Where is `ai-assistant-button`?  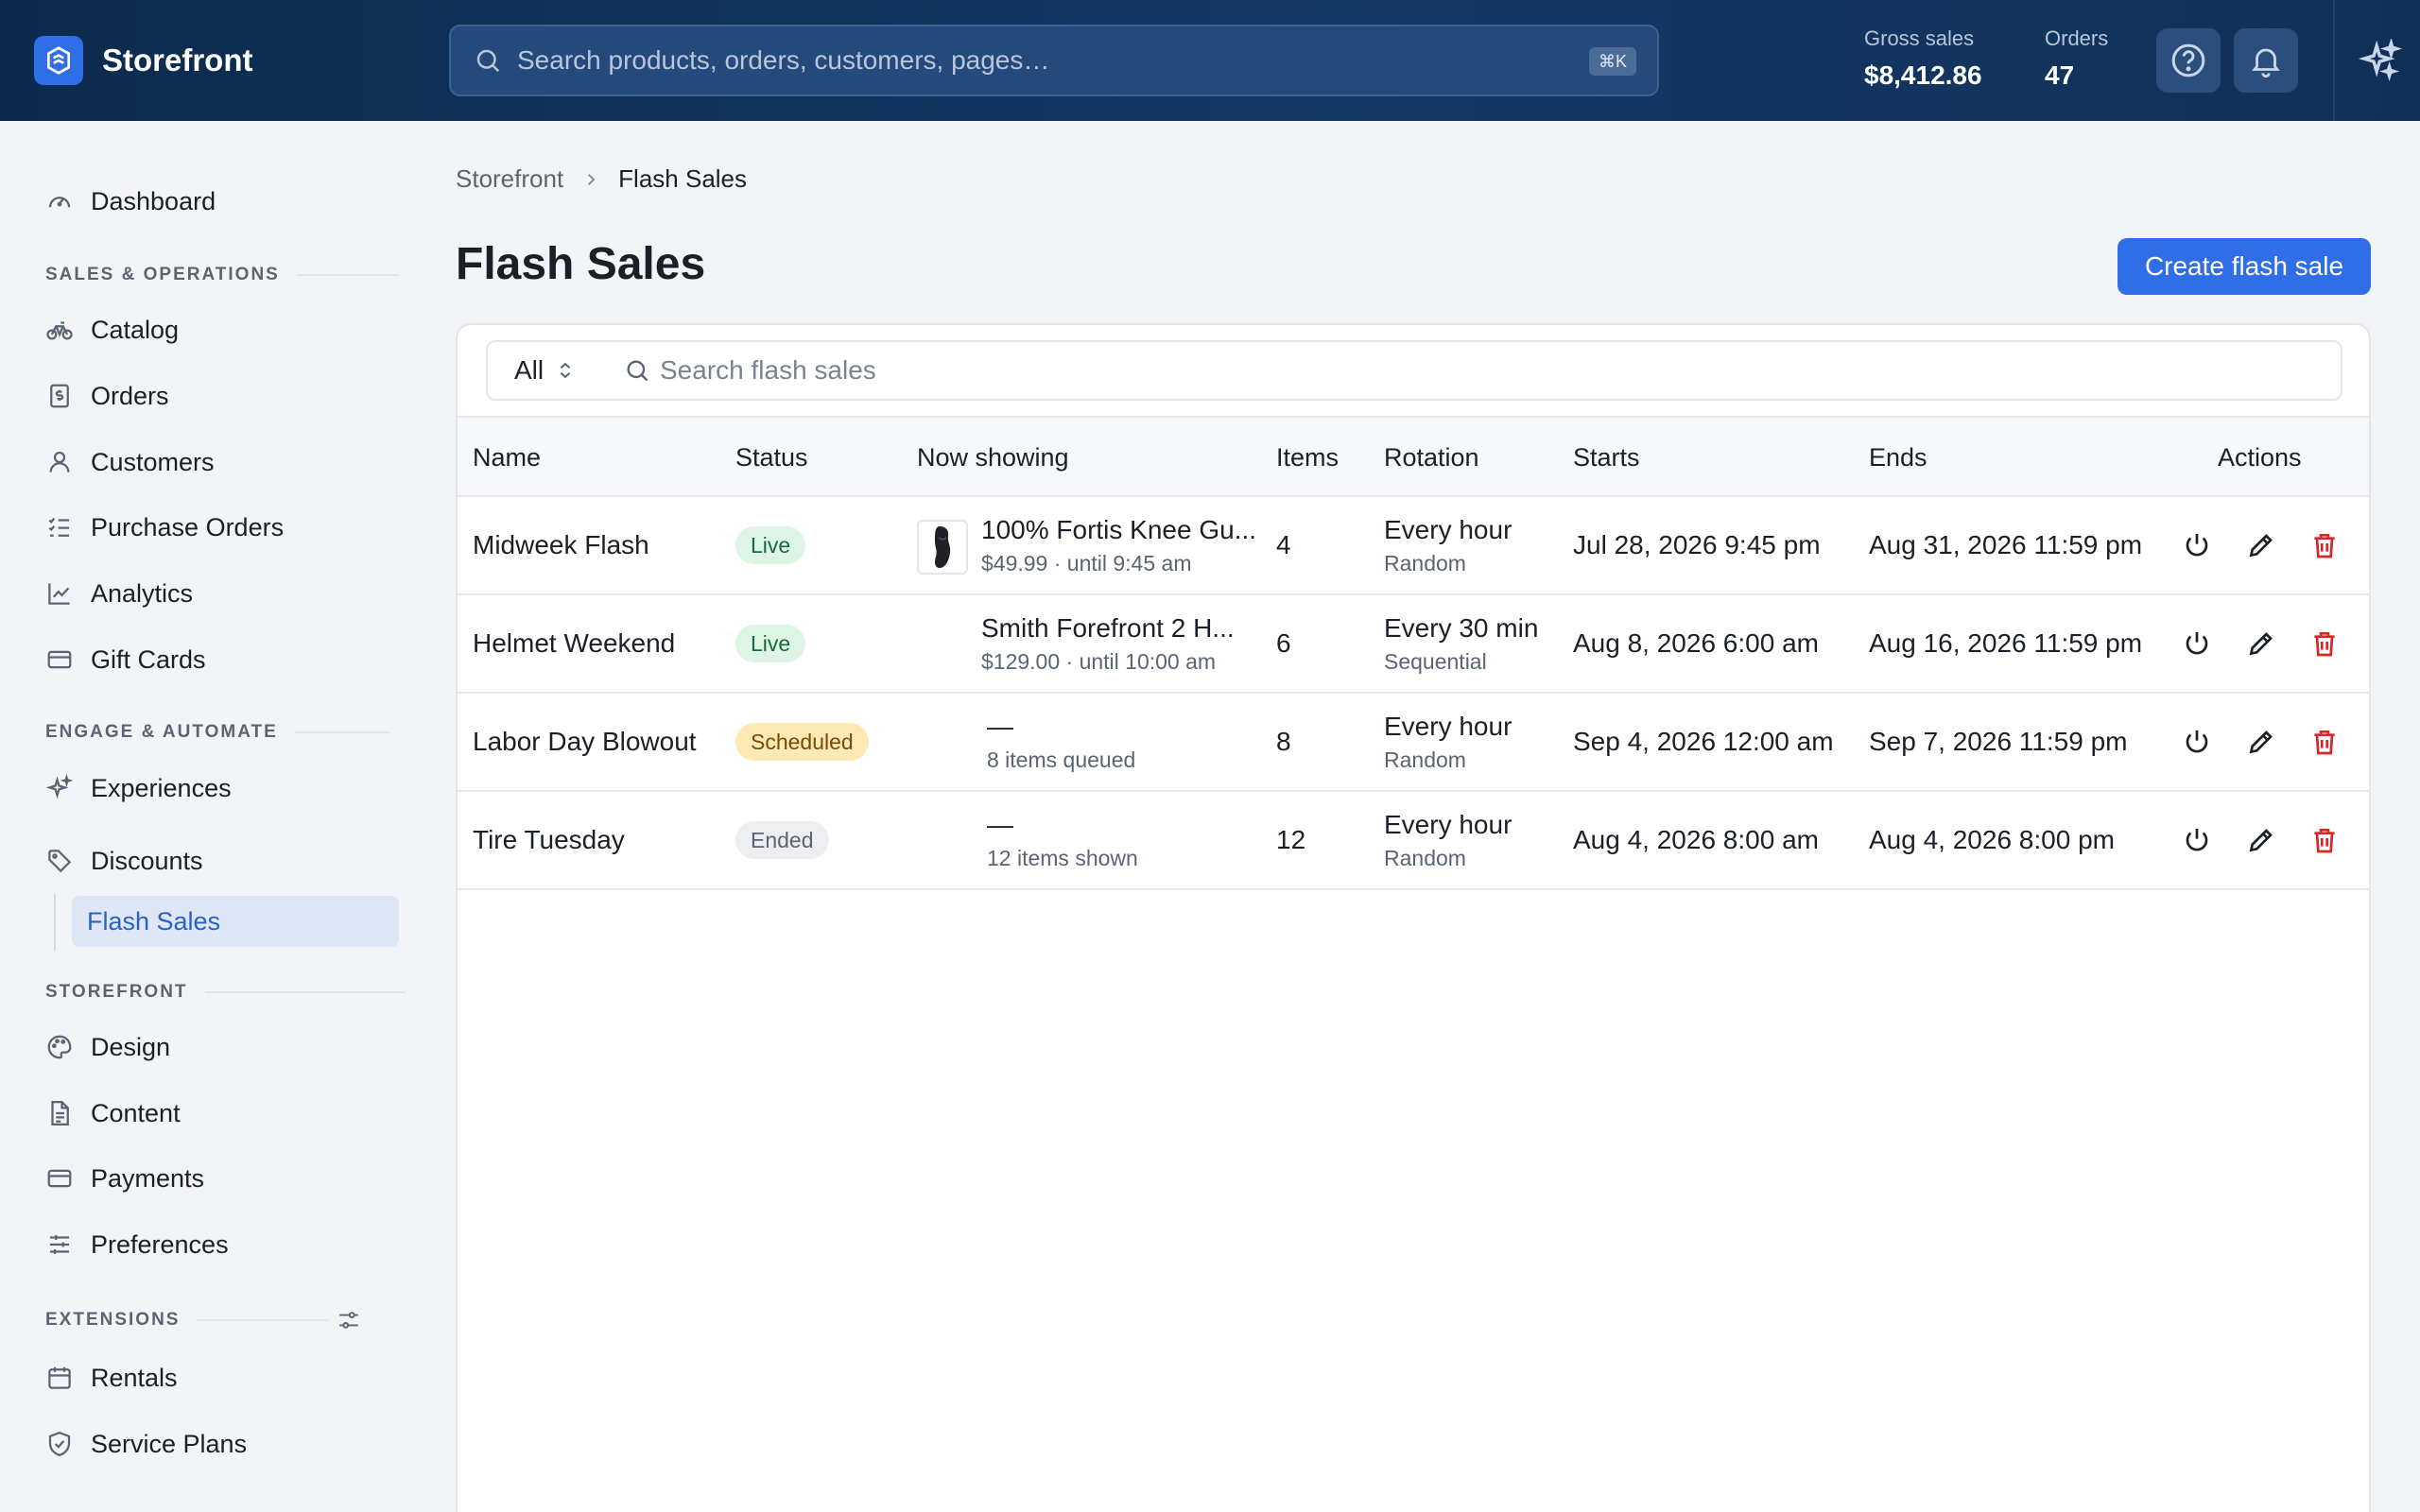
ai-assistant-button is located at coordinates (2380, 60).